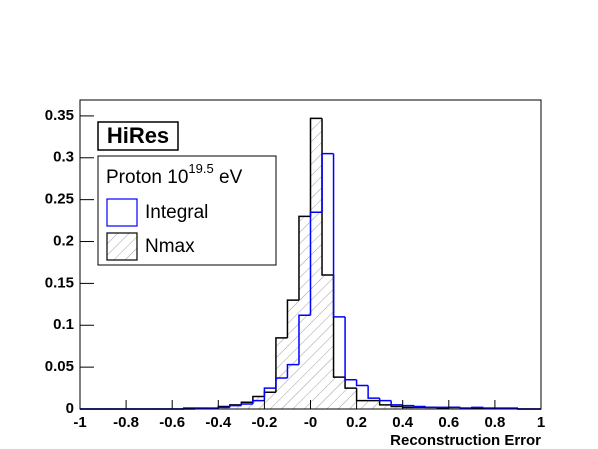  What do you see at coordinates (494, 422) in the screenshot?
I see `x-tick-label: 0.8` at bounding box center [494, 422].